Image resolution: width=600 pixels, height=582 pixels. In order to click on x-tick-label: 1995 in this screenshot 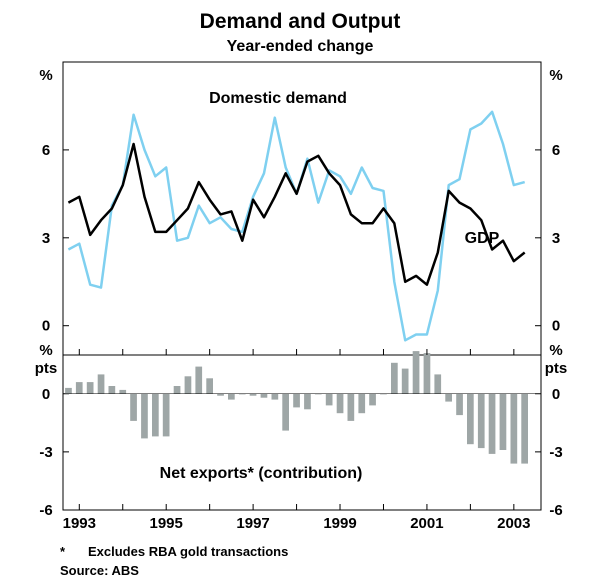, I will do `click(166, 523)`.